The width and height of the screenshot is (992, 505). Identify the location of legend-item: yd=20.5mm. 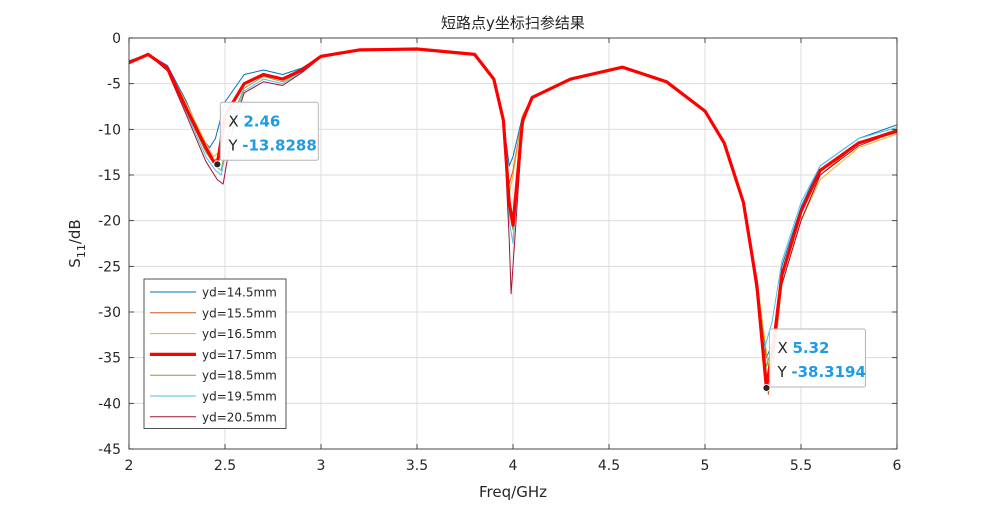
(213, 417).